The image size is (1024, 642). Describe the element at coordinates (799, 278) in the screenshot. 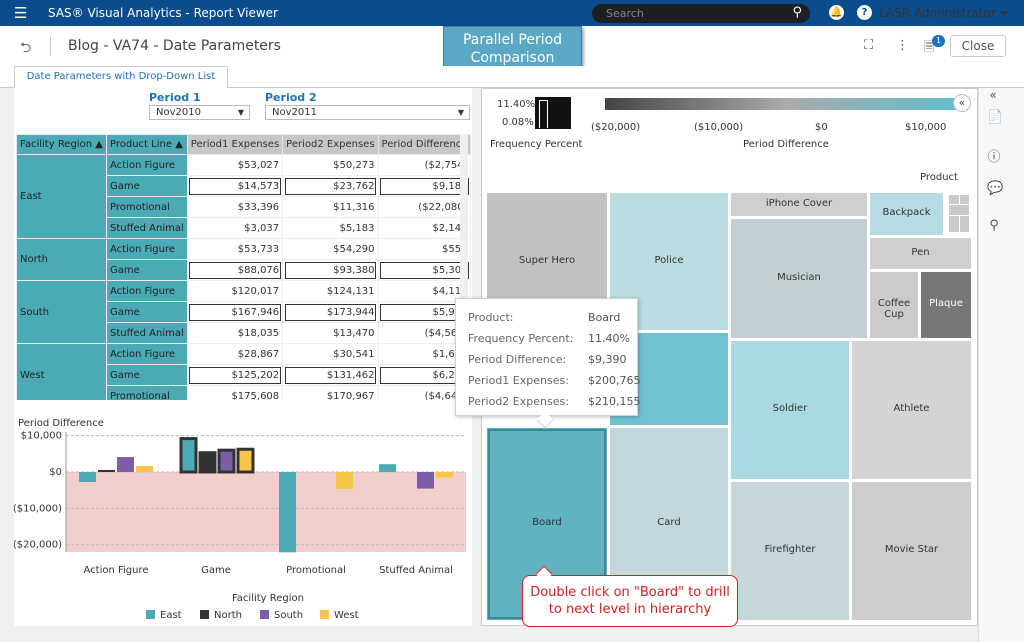

I see `tile-musician: Musician` at that location.